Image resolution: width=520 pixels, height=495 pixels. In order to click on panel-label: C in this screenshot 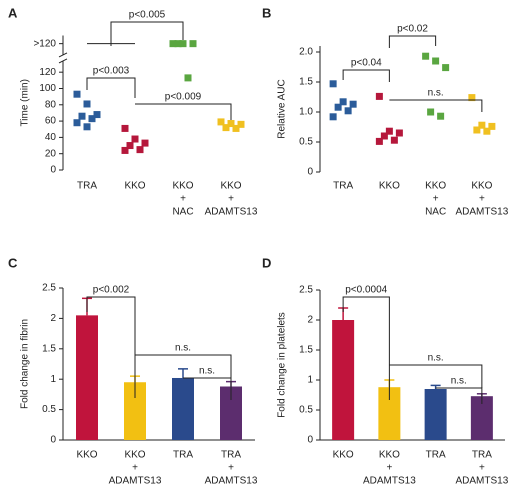, I will do `click(13, 262)`.